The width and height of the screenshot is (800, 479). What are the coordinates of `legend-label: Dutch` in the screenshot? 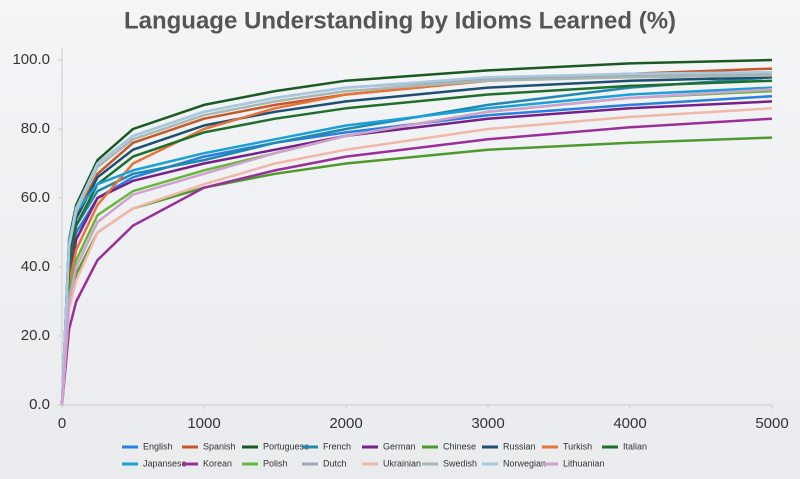 It's located at (335, 463).